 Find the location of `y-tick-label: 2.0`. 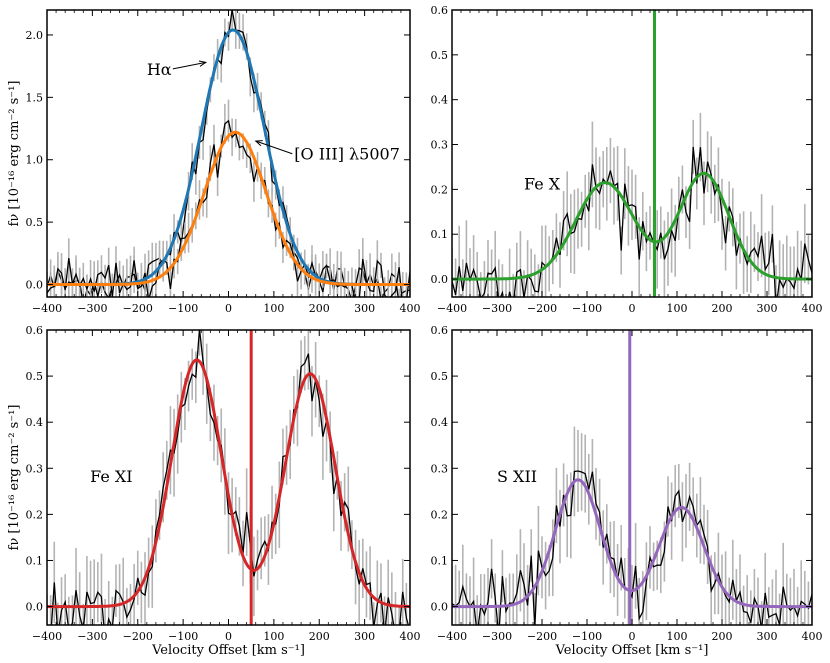

y-tick-label: 2.0 is located at coordinates (35, 35).